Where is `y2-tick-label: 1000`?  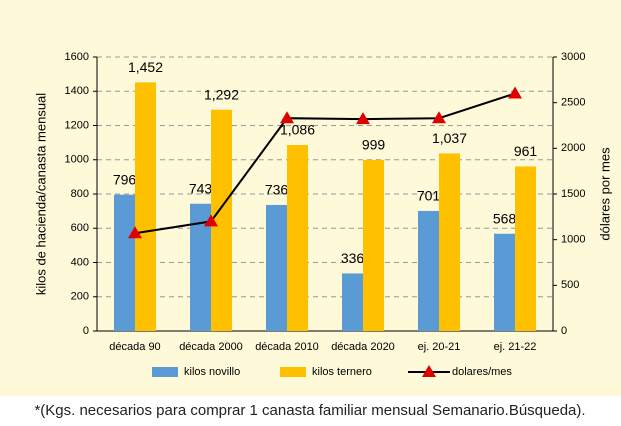
y2-tick-label: 1000 is located at coordinates (573, 240).